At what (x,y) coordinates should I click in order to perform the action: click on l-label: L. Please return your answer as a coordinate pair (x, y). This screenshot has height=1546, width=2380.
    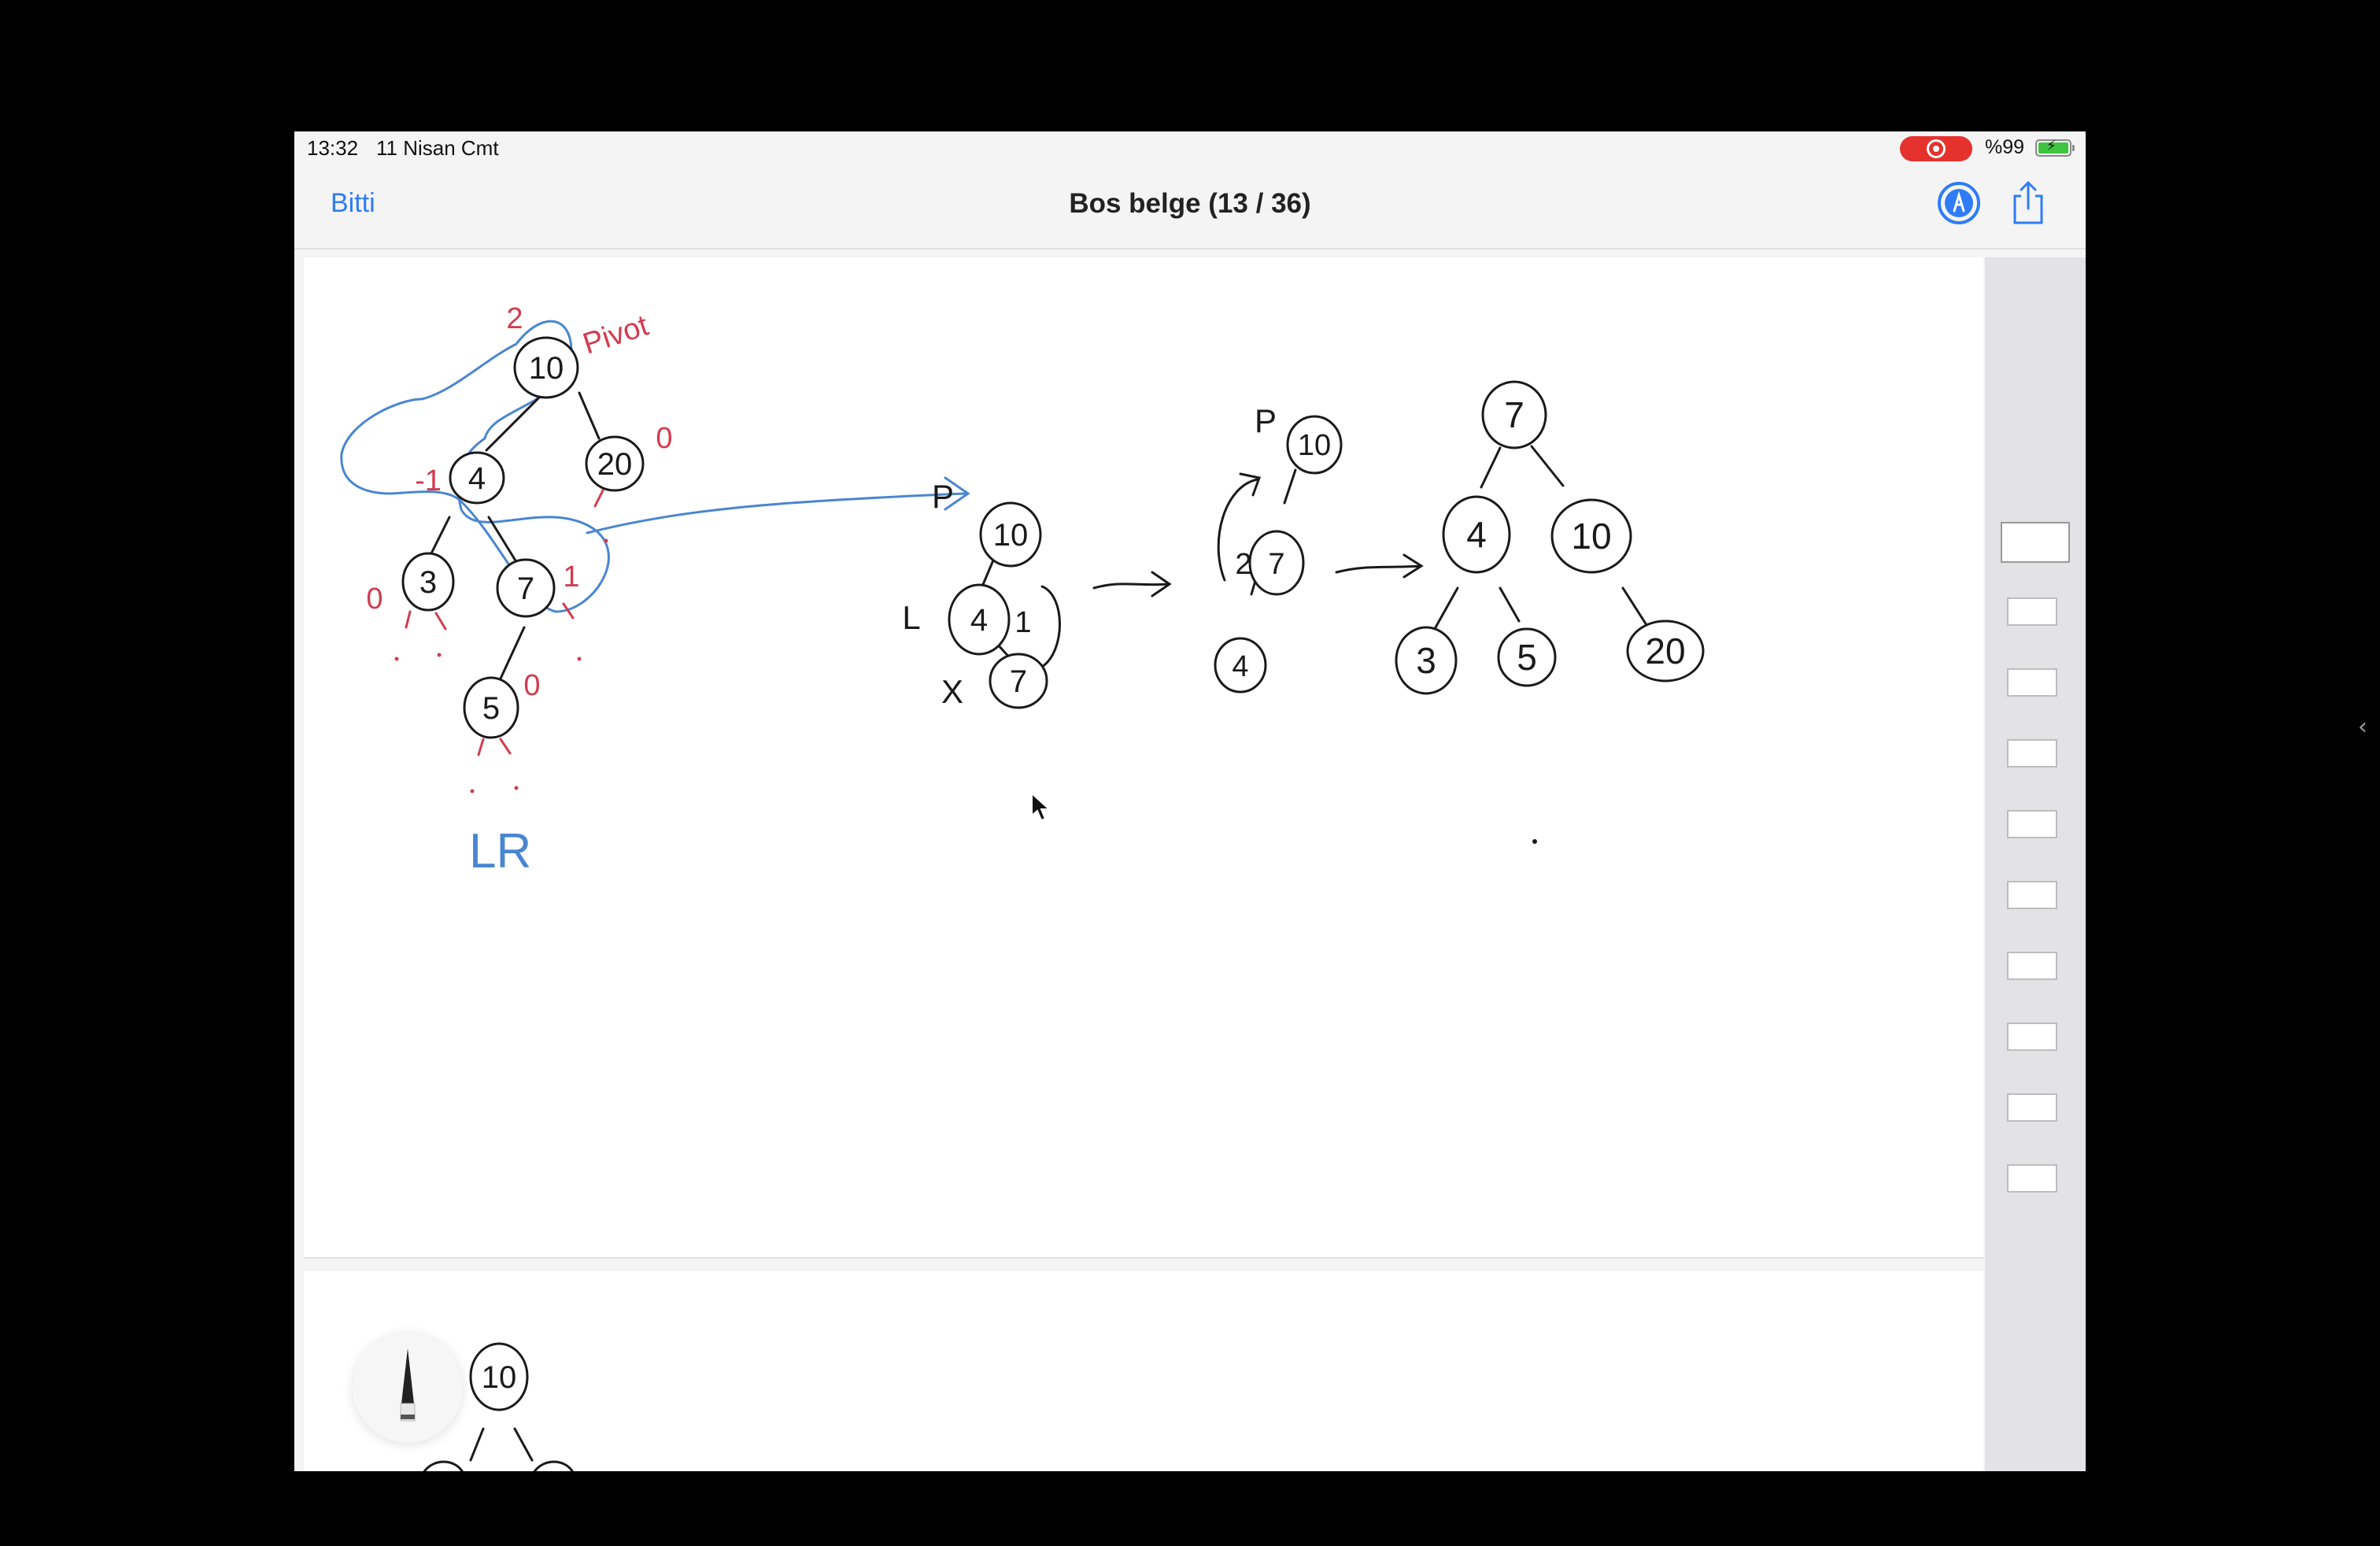
    Looking at the image, I should click on (911, 617).